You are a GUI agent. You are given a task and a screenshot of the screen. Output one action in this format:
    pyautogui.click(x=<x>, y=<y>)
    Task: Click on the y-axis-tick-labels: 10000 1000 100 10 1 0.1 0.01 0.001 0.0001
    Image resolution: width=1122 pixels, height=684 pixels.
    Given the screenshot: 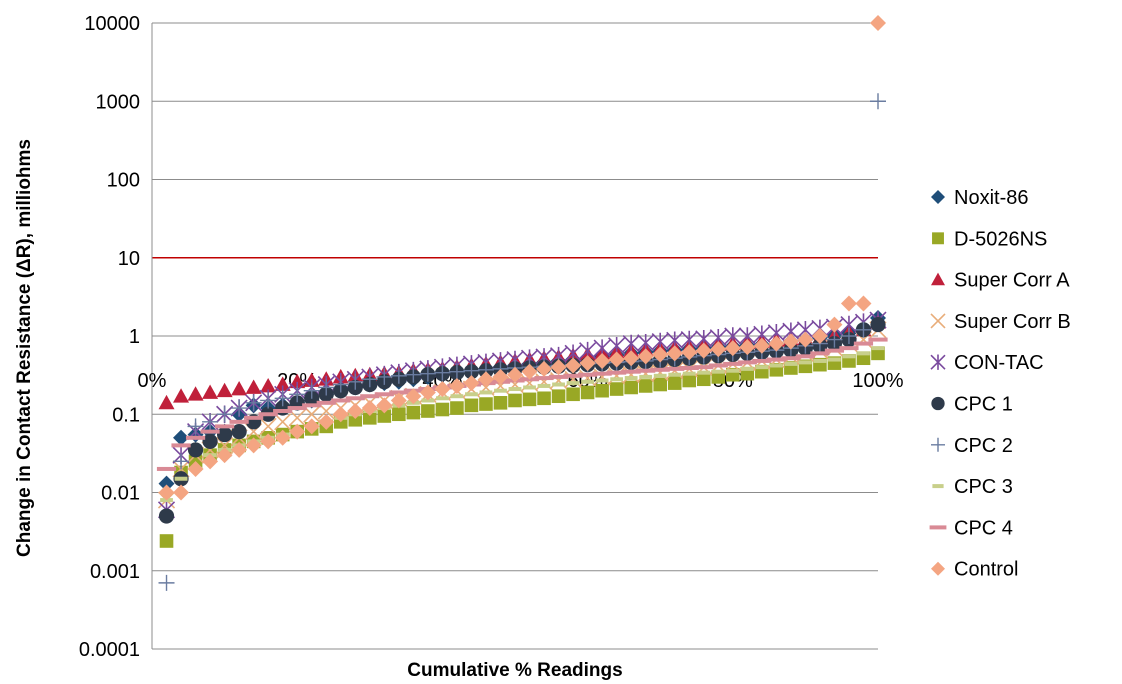 What is the action you would take?
    pyautogui.click(x=109, y=337)
    